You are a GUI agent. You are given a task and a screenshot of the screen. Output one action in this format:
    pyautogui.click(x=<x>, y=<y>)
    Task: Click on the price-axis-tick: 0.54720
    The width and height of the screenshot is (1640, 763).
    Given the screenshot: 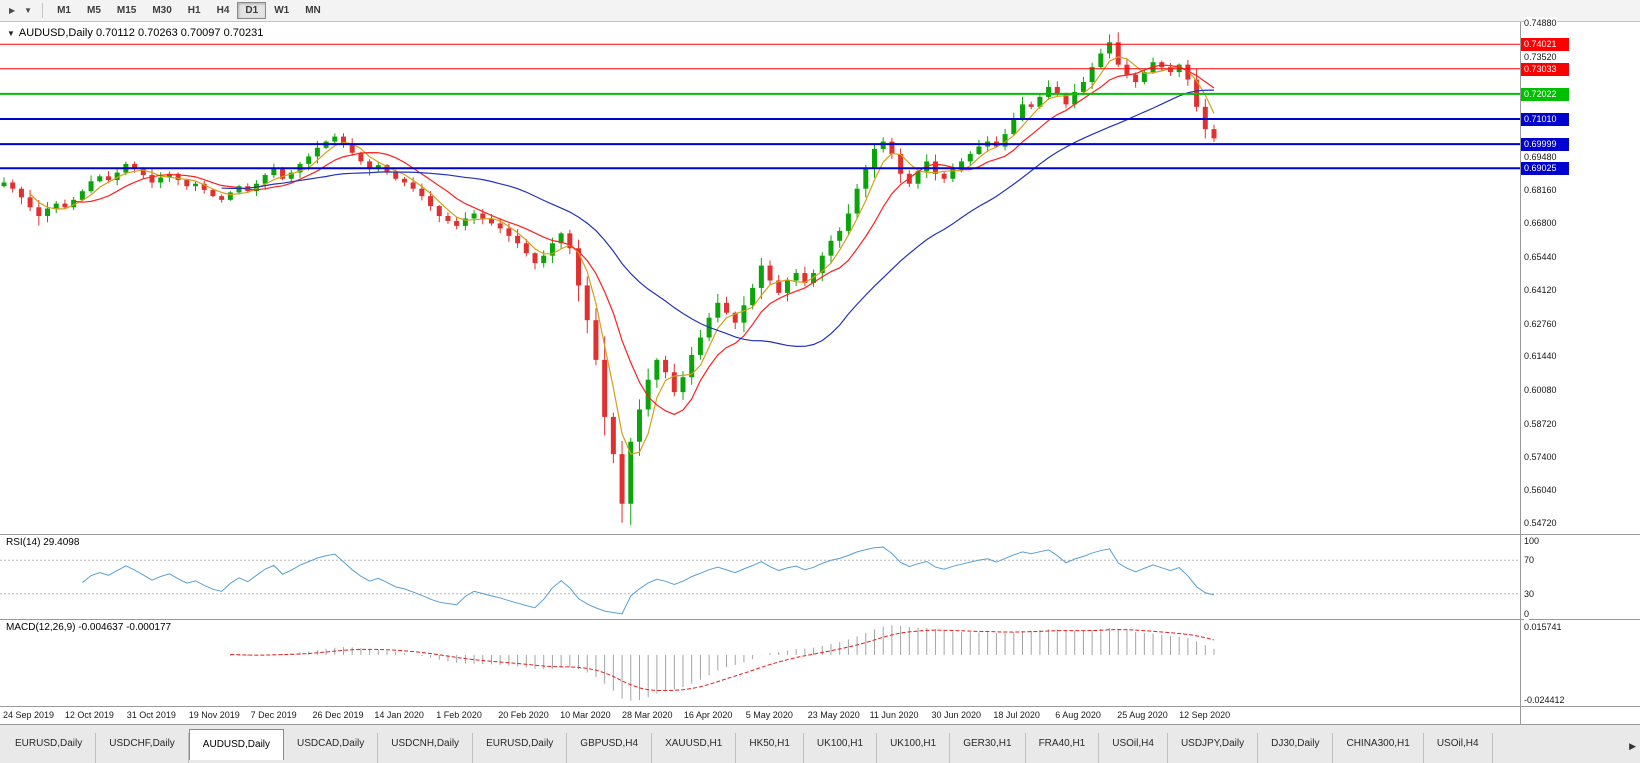 What is the action you would take?
    pyautogui.click(x=1540, y=523)
    